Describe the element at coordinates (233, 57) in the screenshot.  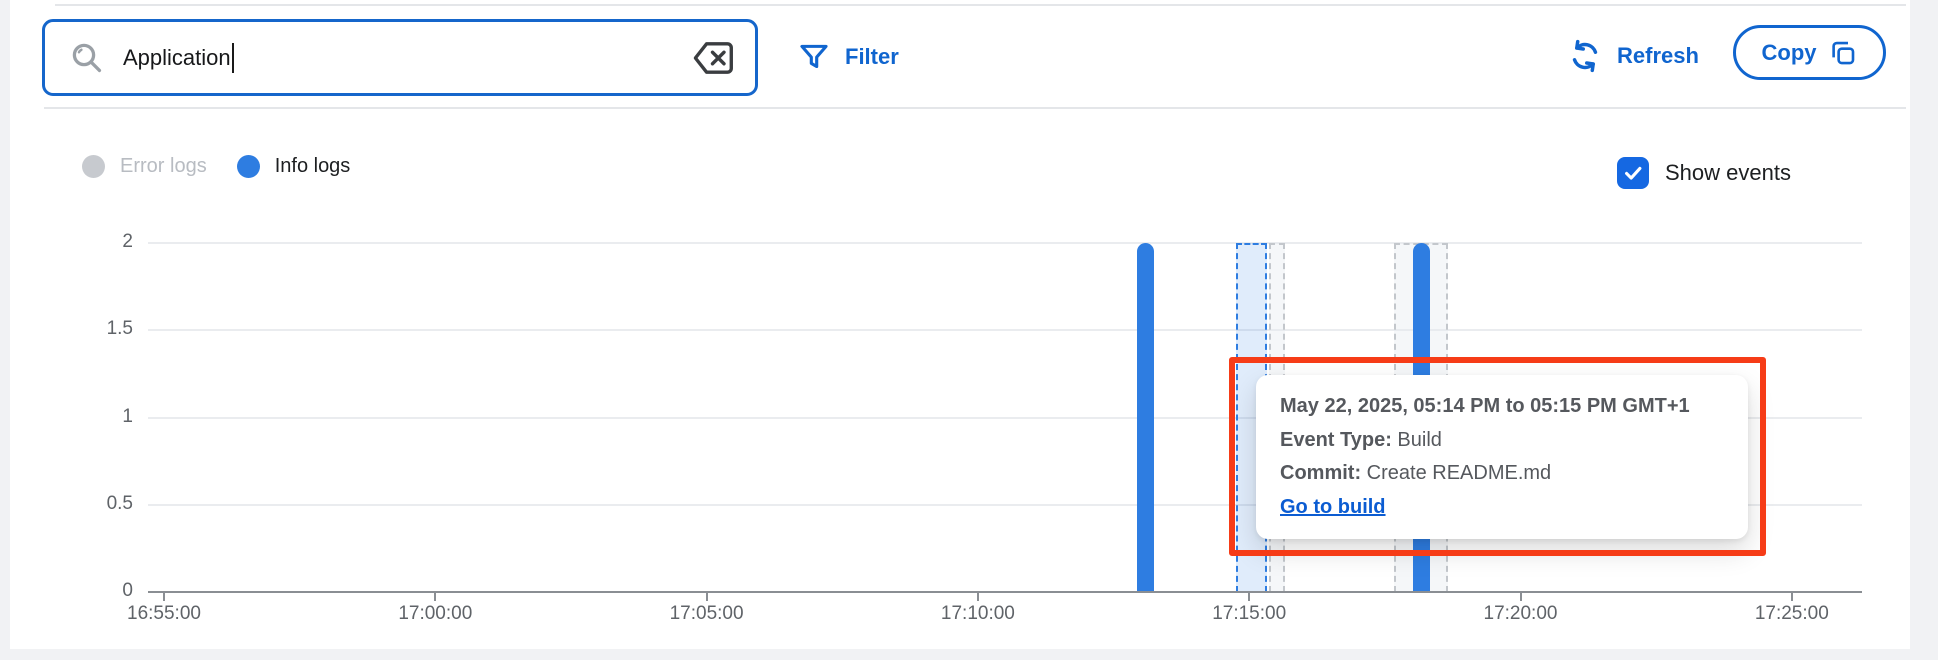
I see `text-caret` at that location.